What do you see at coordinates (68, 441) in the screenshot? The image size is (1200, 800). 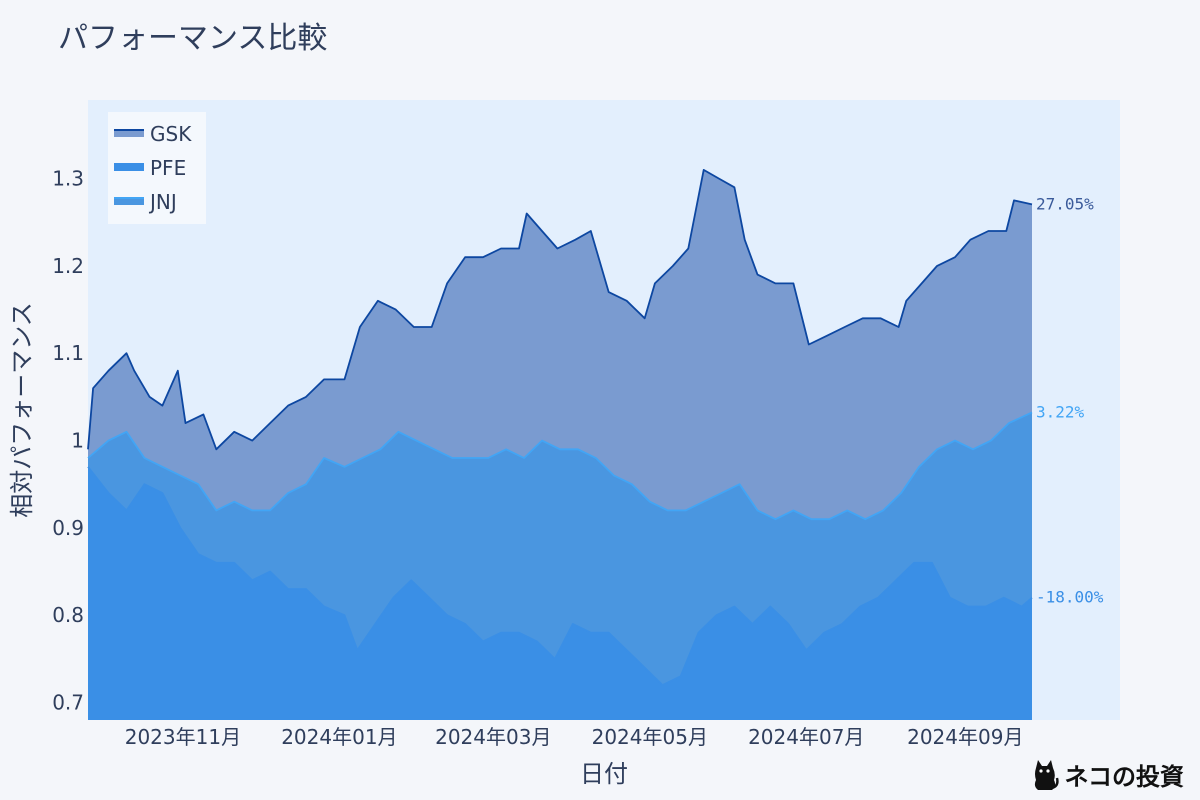 I see `y-axis-ticks: 0.7 0.8 0.9 1 1.1 1.2 1.3` at bounding box center [68, 441].